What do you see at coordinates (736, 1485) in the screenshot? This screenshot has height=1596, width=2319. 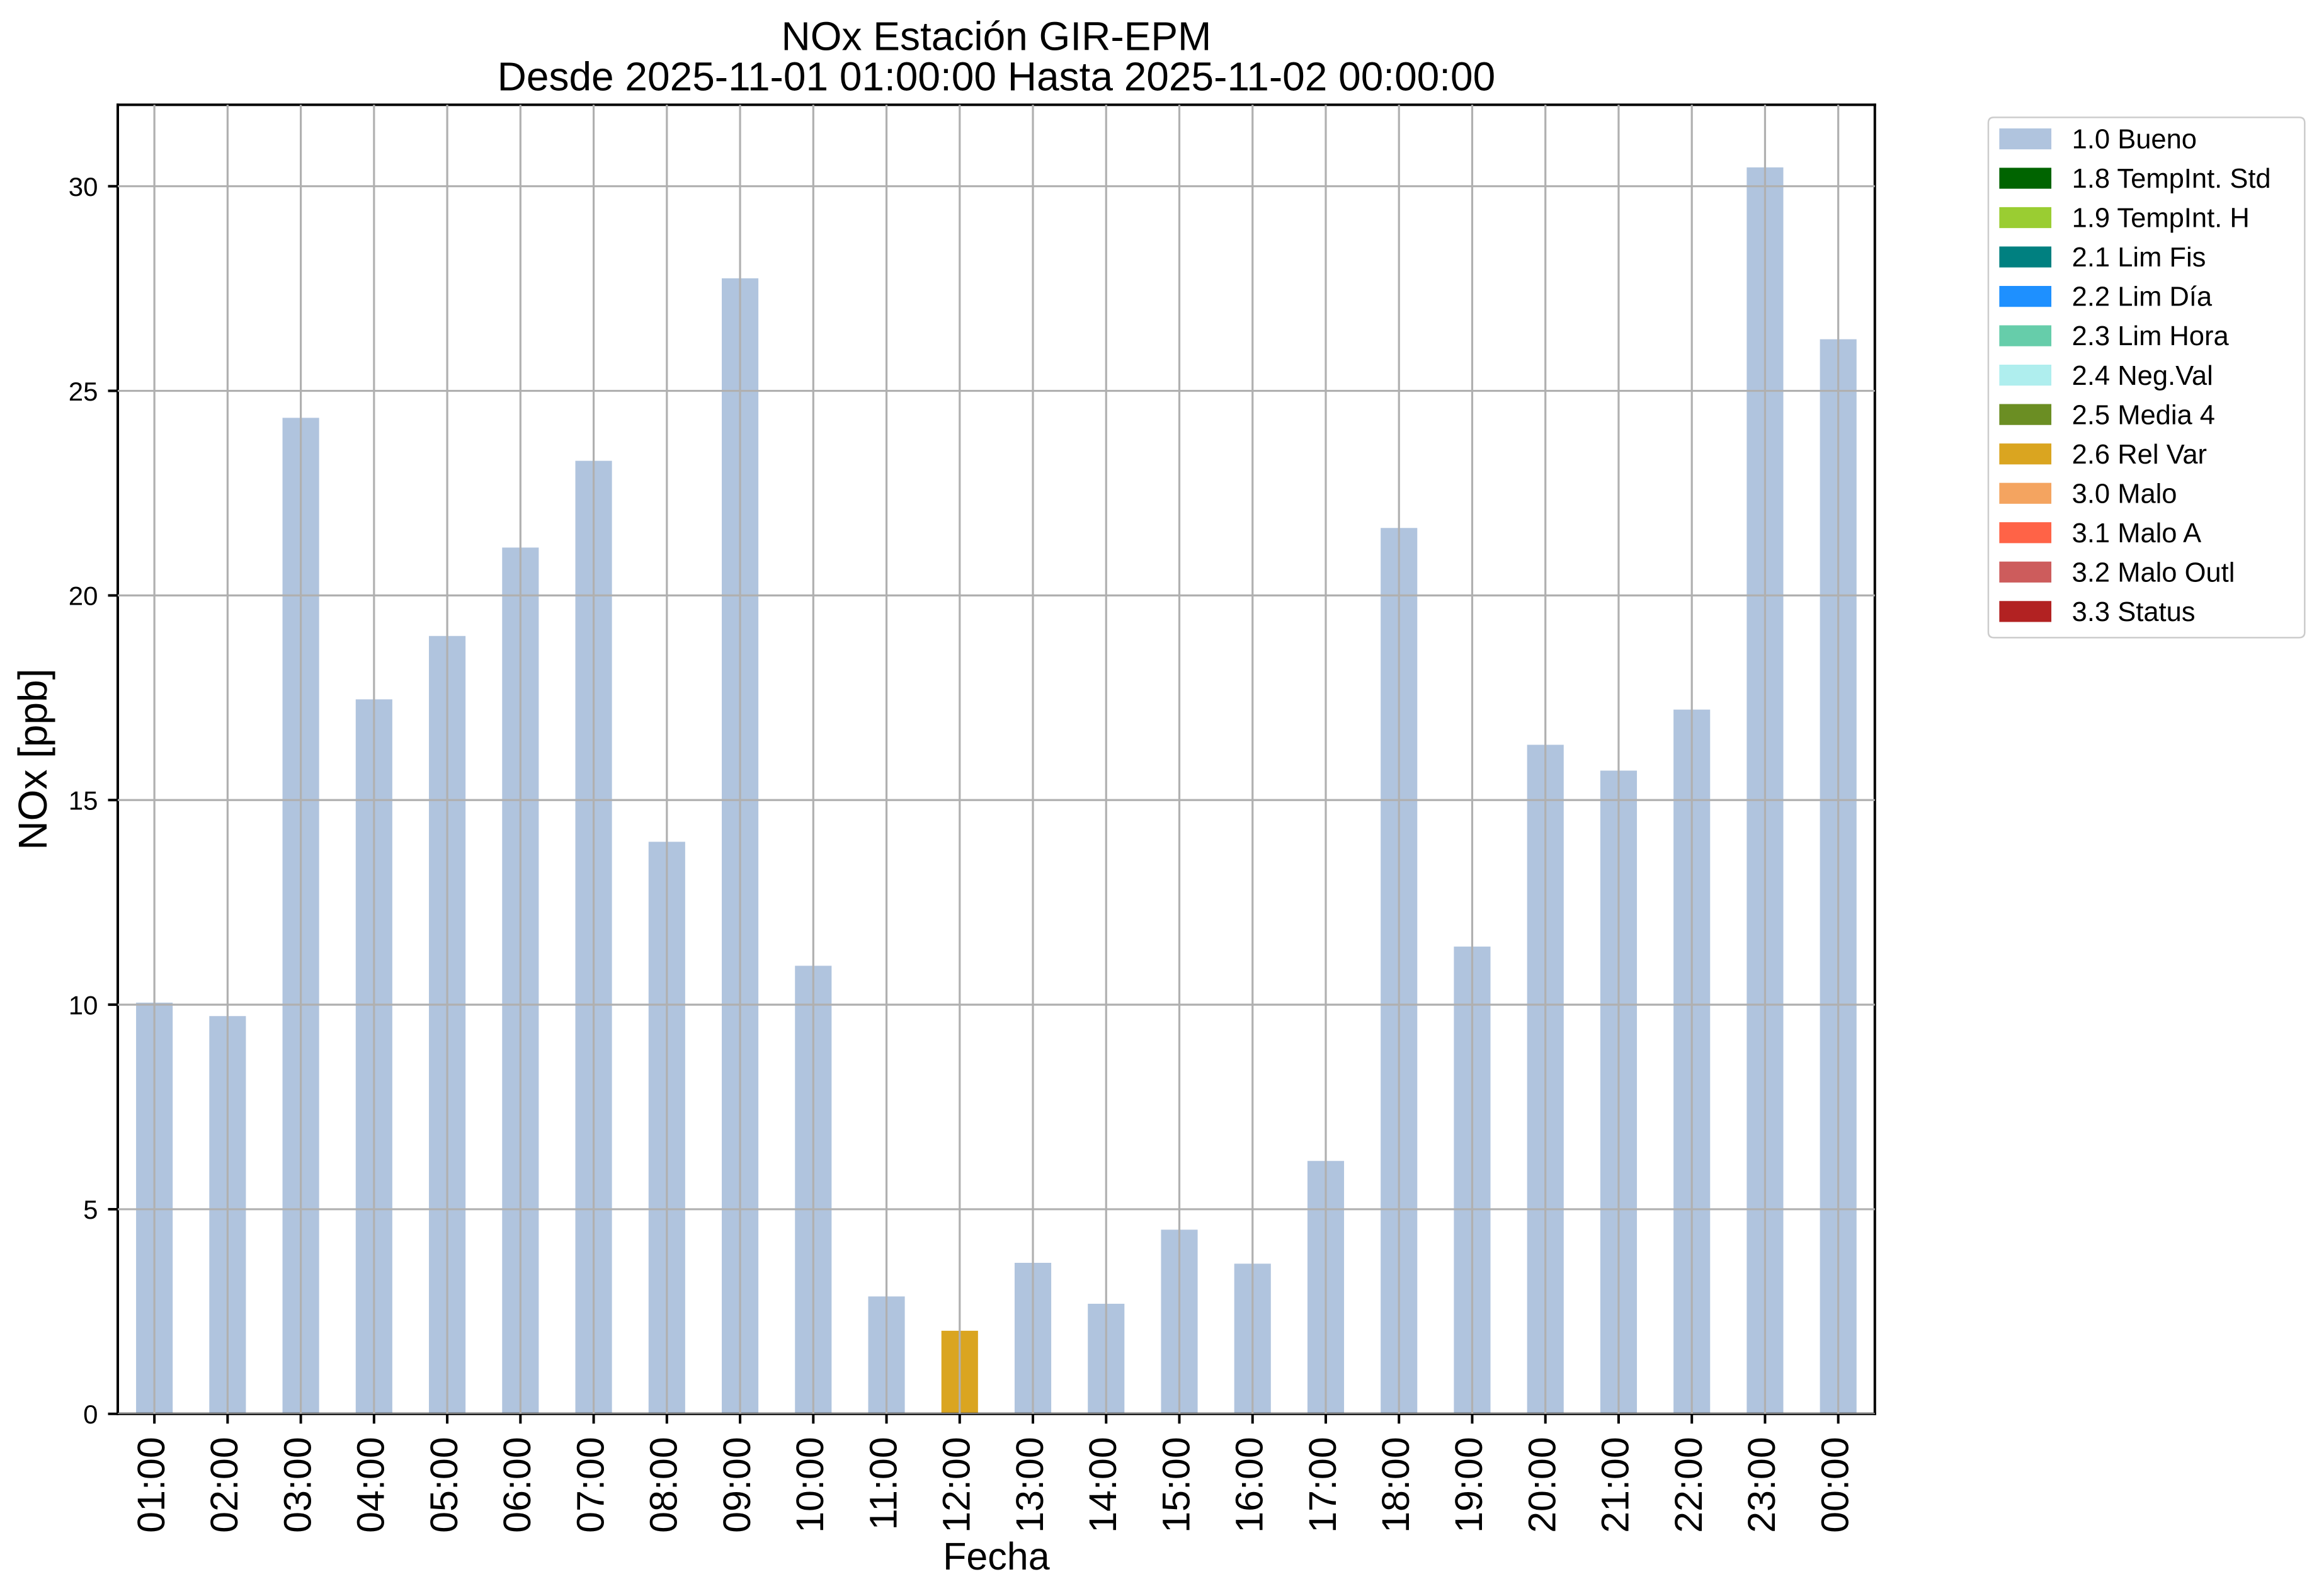 I see `svg-text: 09:00` at bounding box center [736, 1485].